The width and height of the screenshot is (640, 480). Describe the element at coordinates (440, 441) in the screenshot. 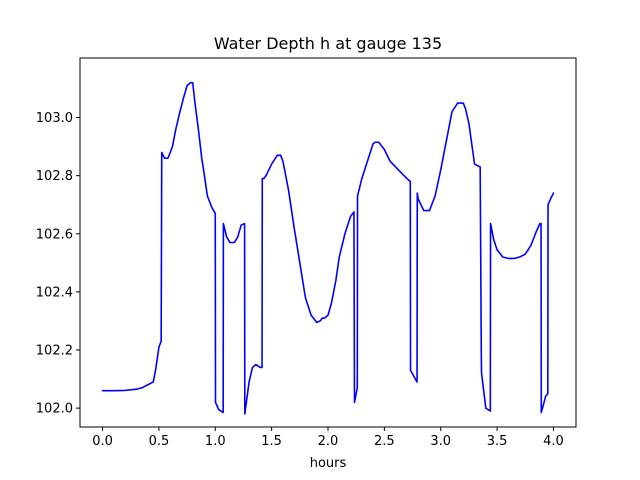

I see `x-tick-label: 3.0` at that location.